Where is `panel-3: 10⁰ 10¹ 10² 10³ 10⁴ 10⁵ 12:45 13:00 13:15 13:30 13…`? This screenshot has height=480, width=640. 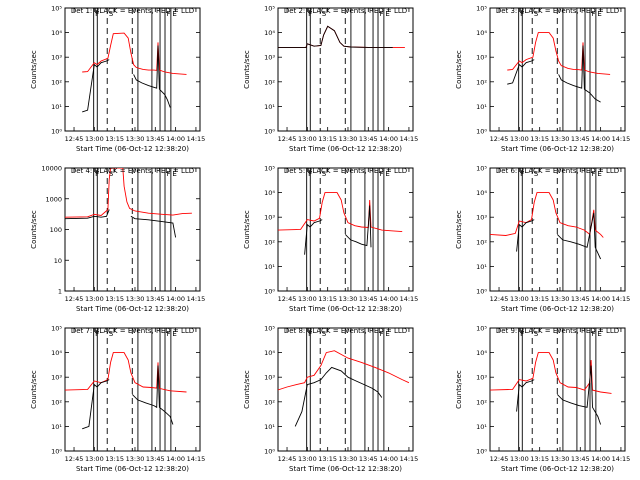
panel-3: 10⁰ 10¹ 10² 10³ 10⁴ 10⁵ 12:45 13:00 13:15 13:30 13… is located at coordinates (542, 79).